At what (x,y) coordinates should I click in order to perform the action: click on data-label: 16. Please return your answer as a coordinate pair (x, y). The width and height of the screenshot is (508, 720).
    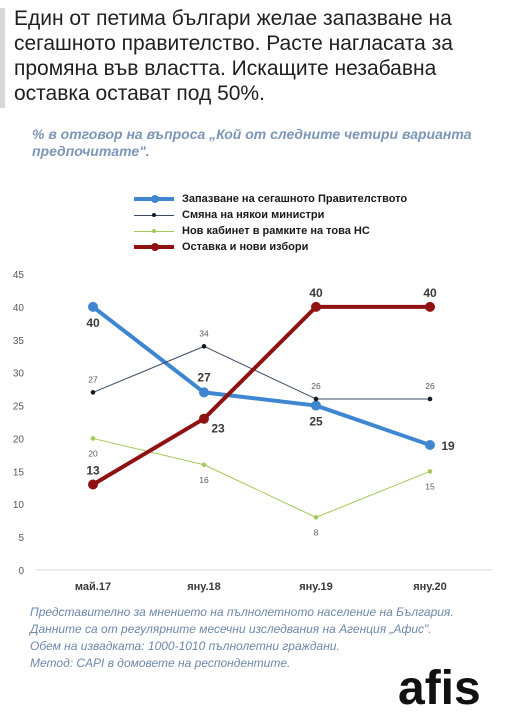
    Looking at the image, I should click on (204, 480).